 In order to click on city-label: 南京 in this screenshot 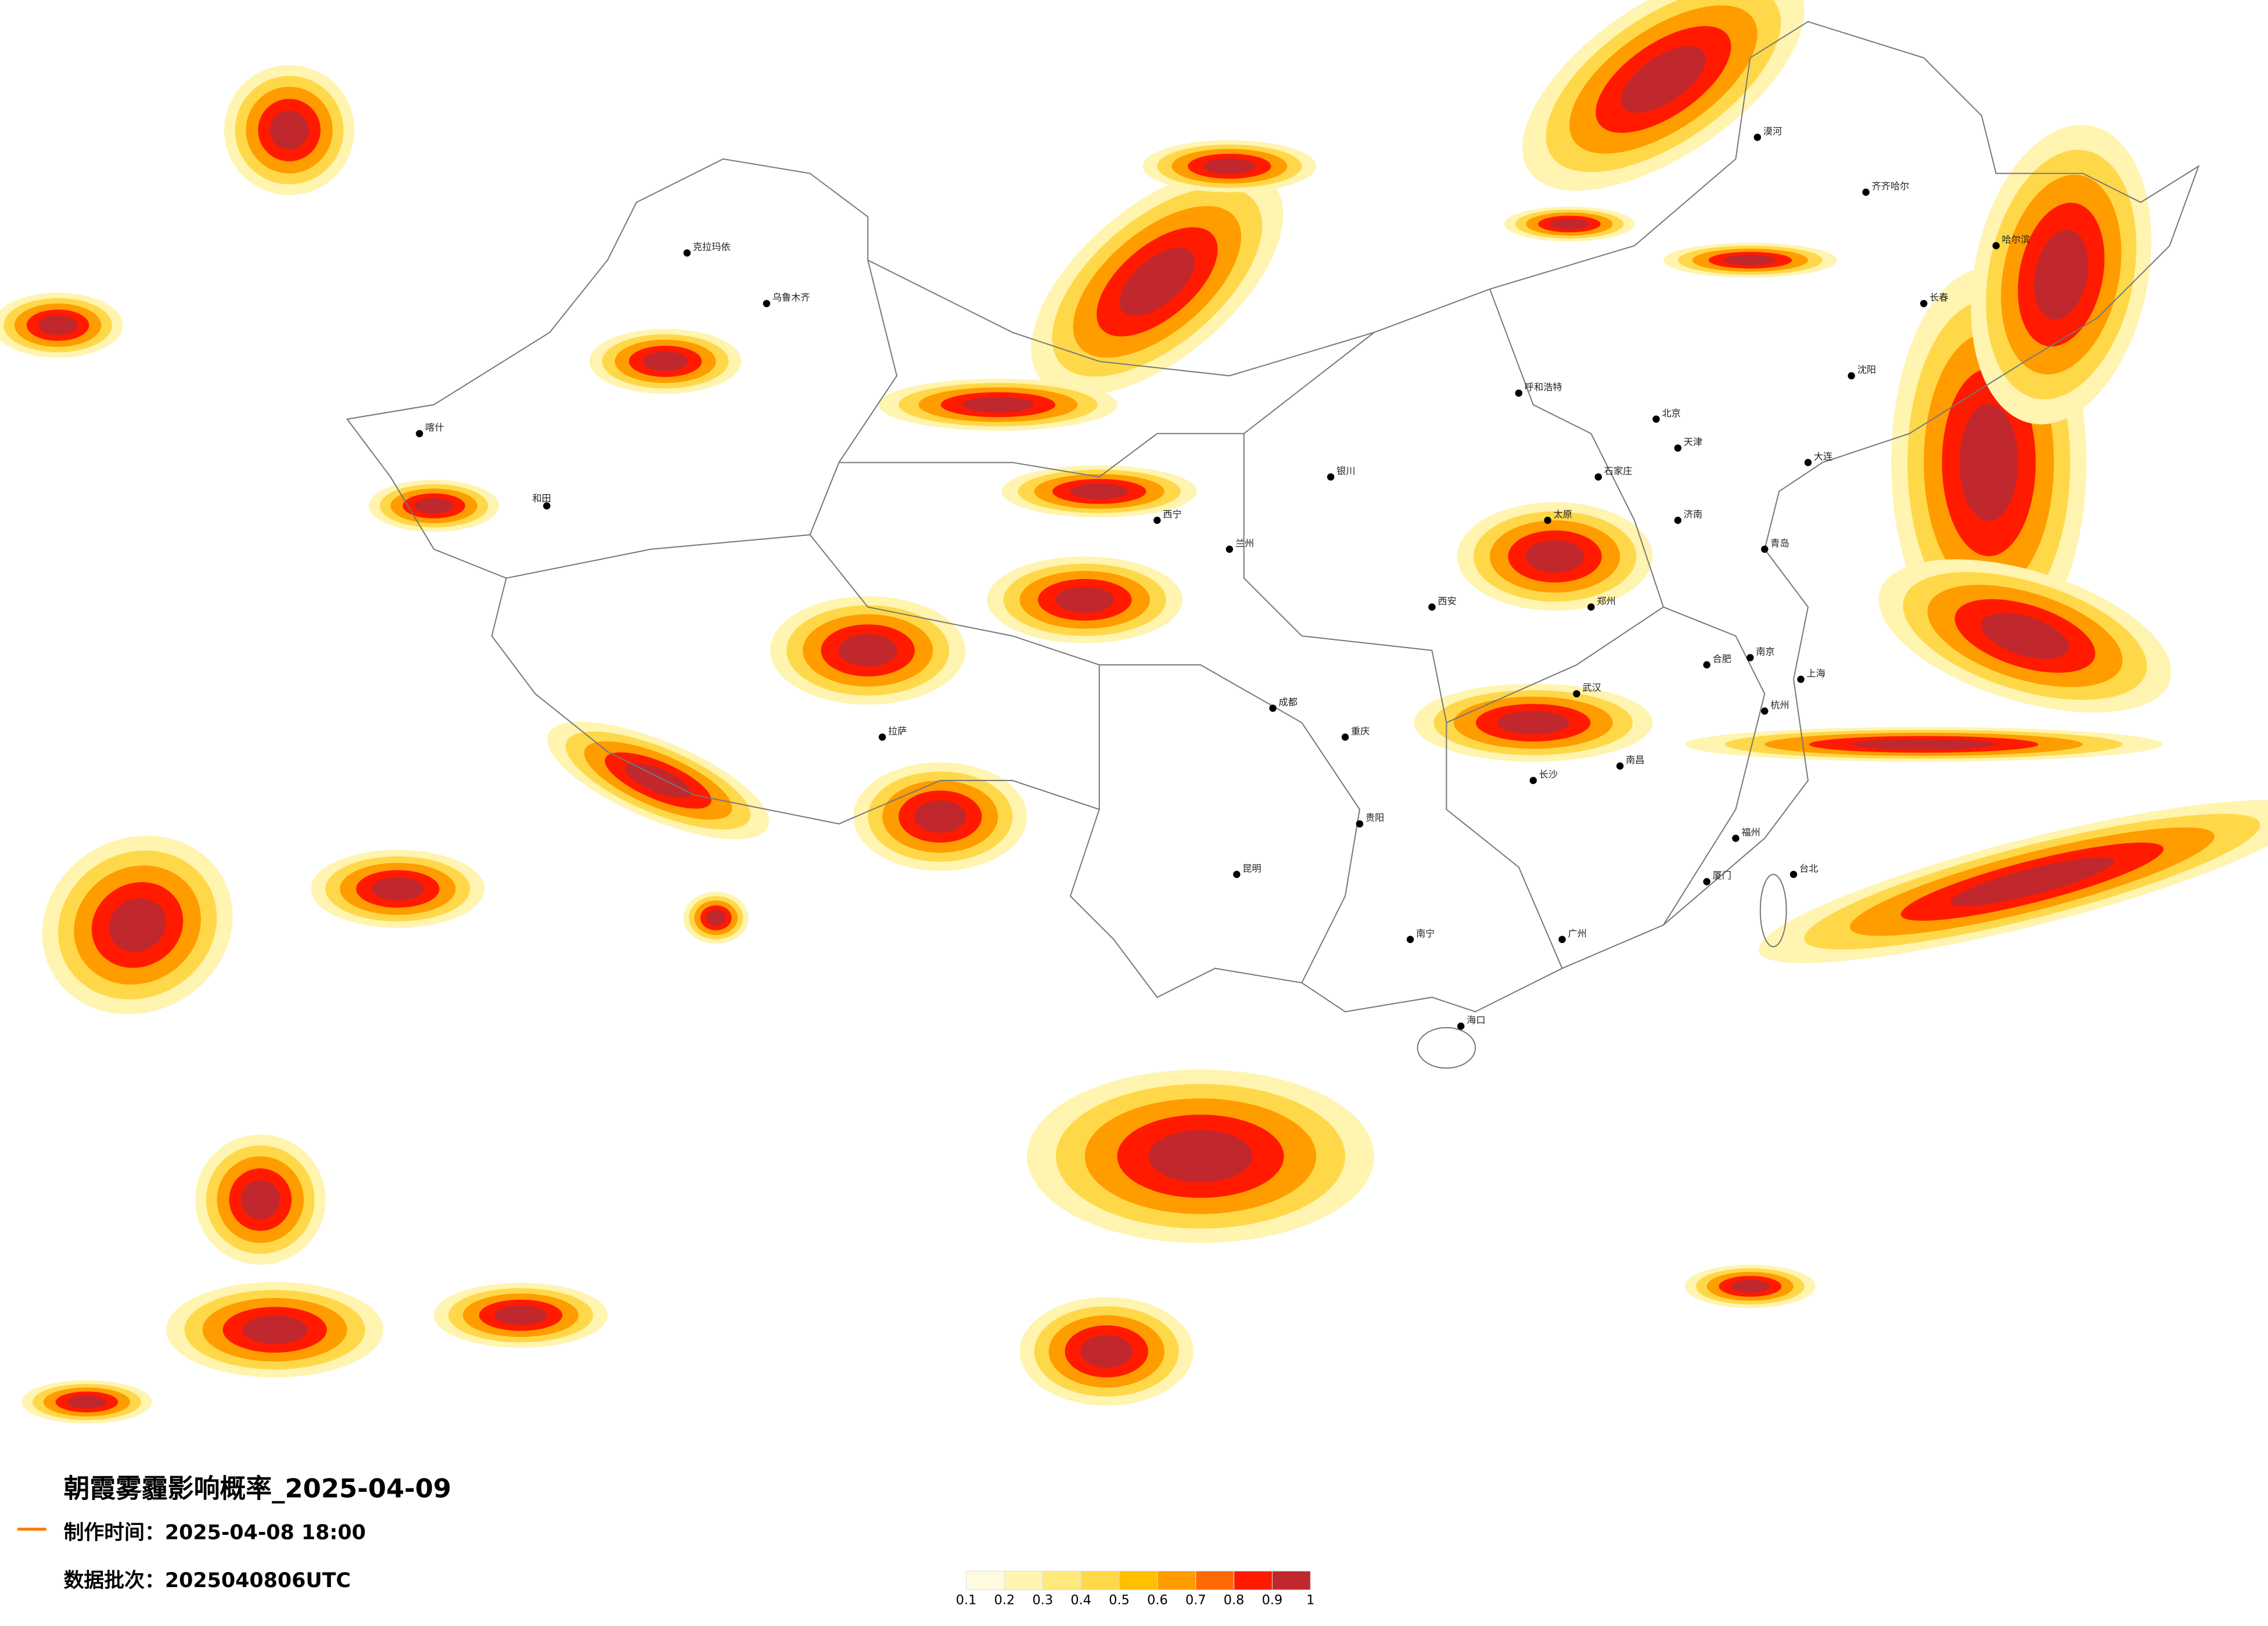, I will do `click(1765, 651)`.